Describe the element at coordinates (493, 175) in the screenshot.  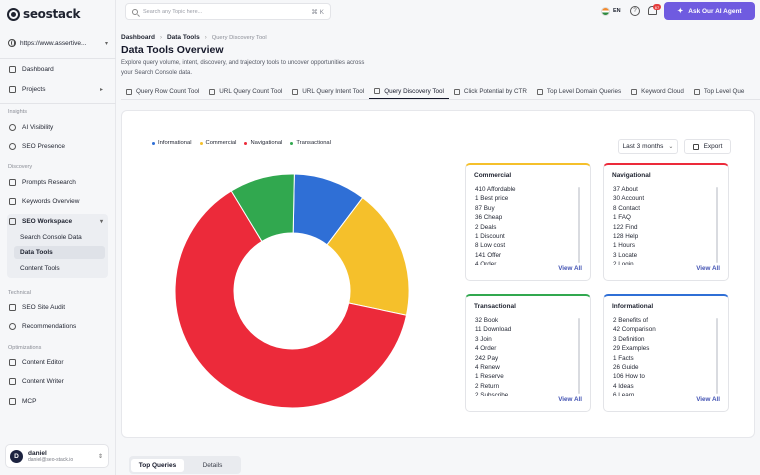
I see `panel-title: Commercial` at that location.